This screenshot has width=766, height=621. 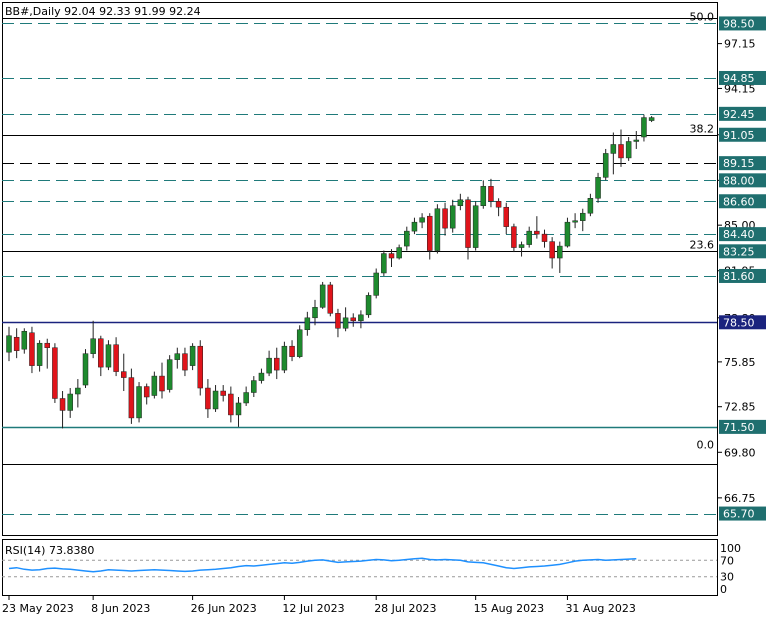 What do you see at coordinates (702, 129) in the screenshot?
I see `fib-label: 38.2` at bounding box center [702, 129].